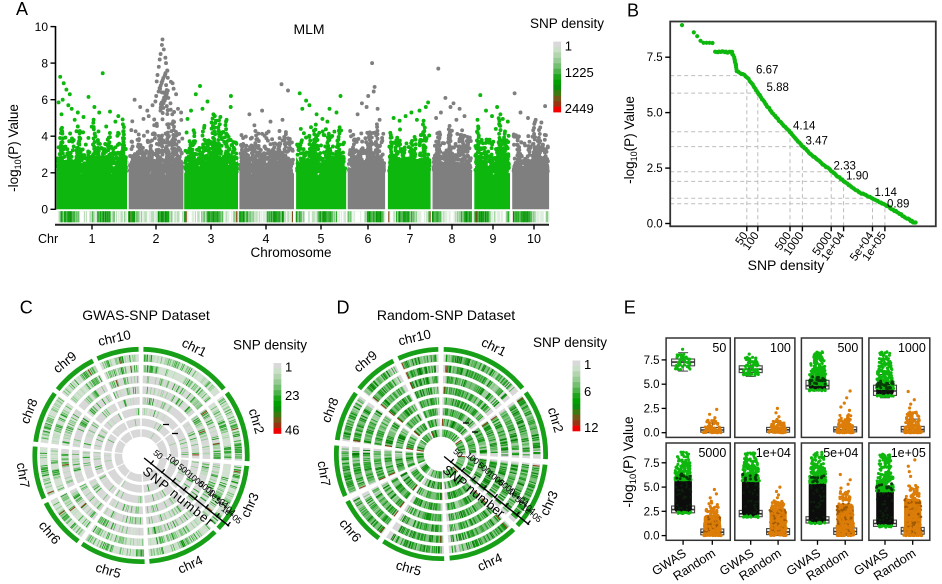 The image size is (942, 584). Describe the element at coordinates (591, 427) in the screenshot. I see `svg-text: 12` at that location.